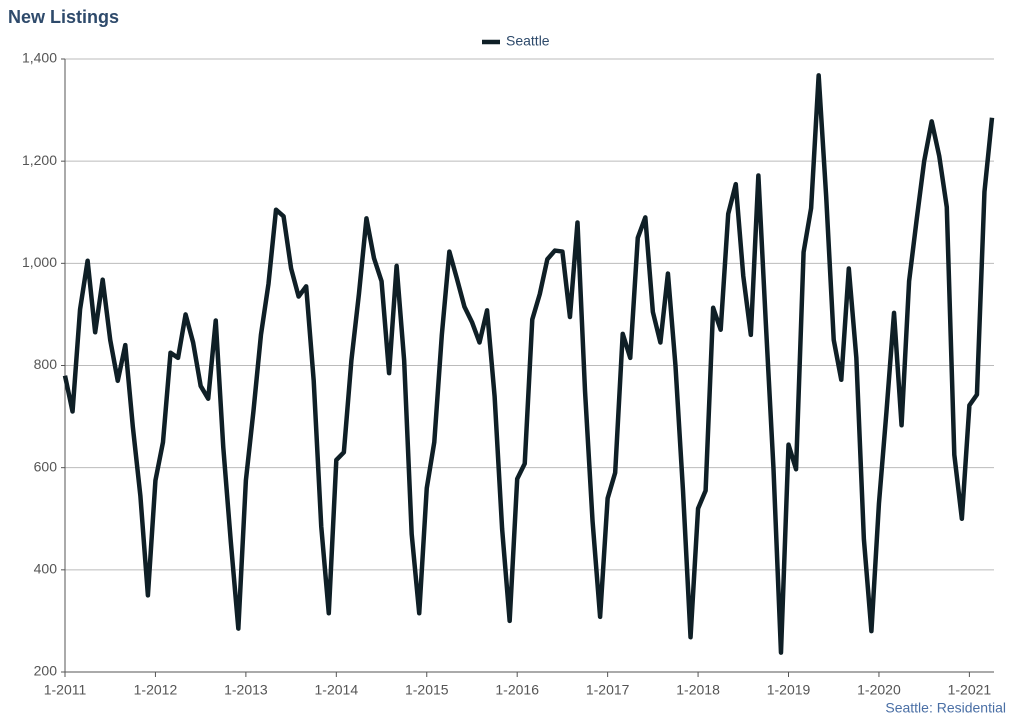 This screenshot has width=1024, height=718. I want to click on x-tick-label: 1-2017, so click(608, 690).